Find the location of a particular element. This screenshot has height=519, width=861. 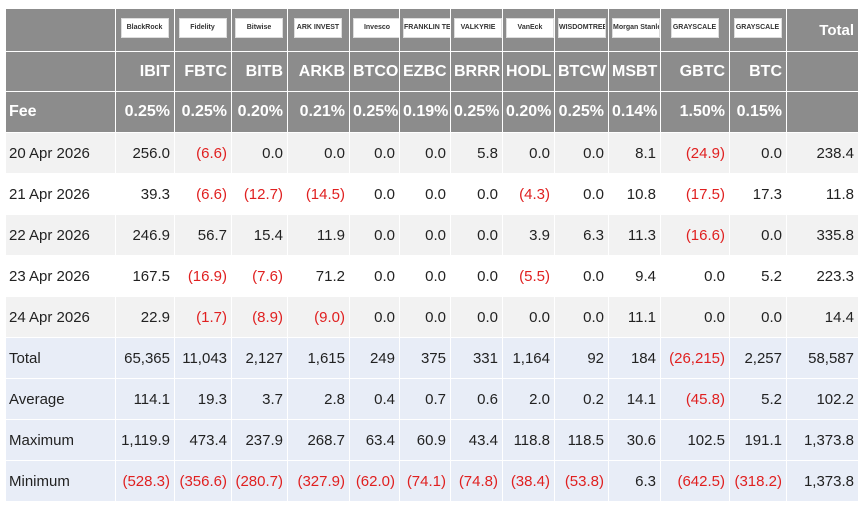

value-cell: 22.9 is located at coordinates (145, 317).